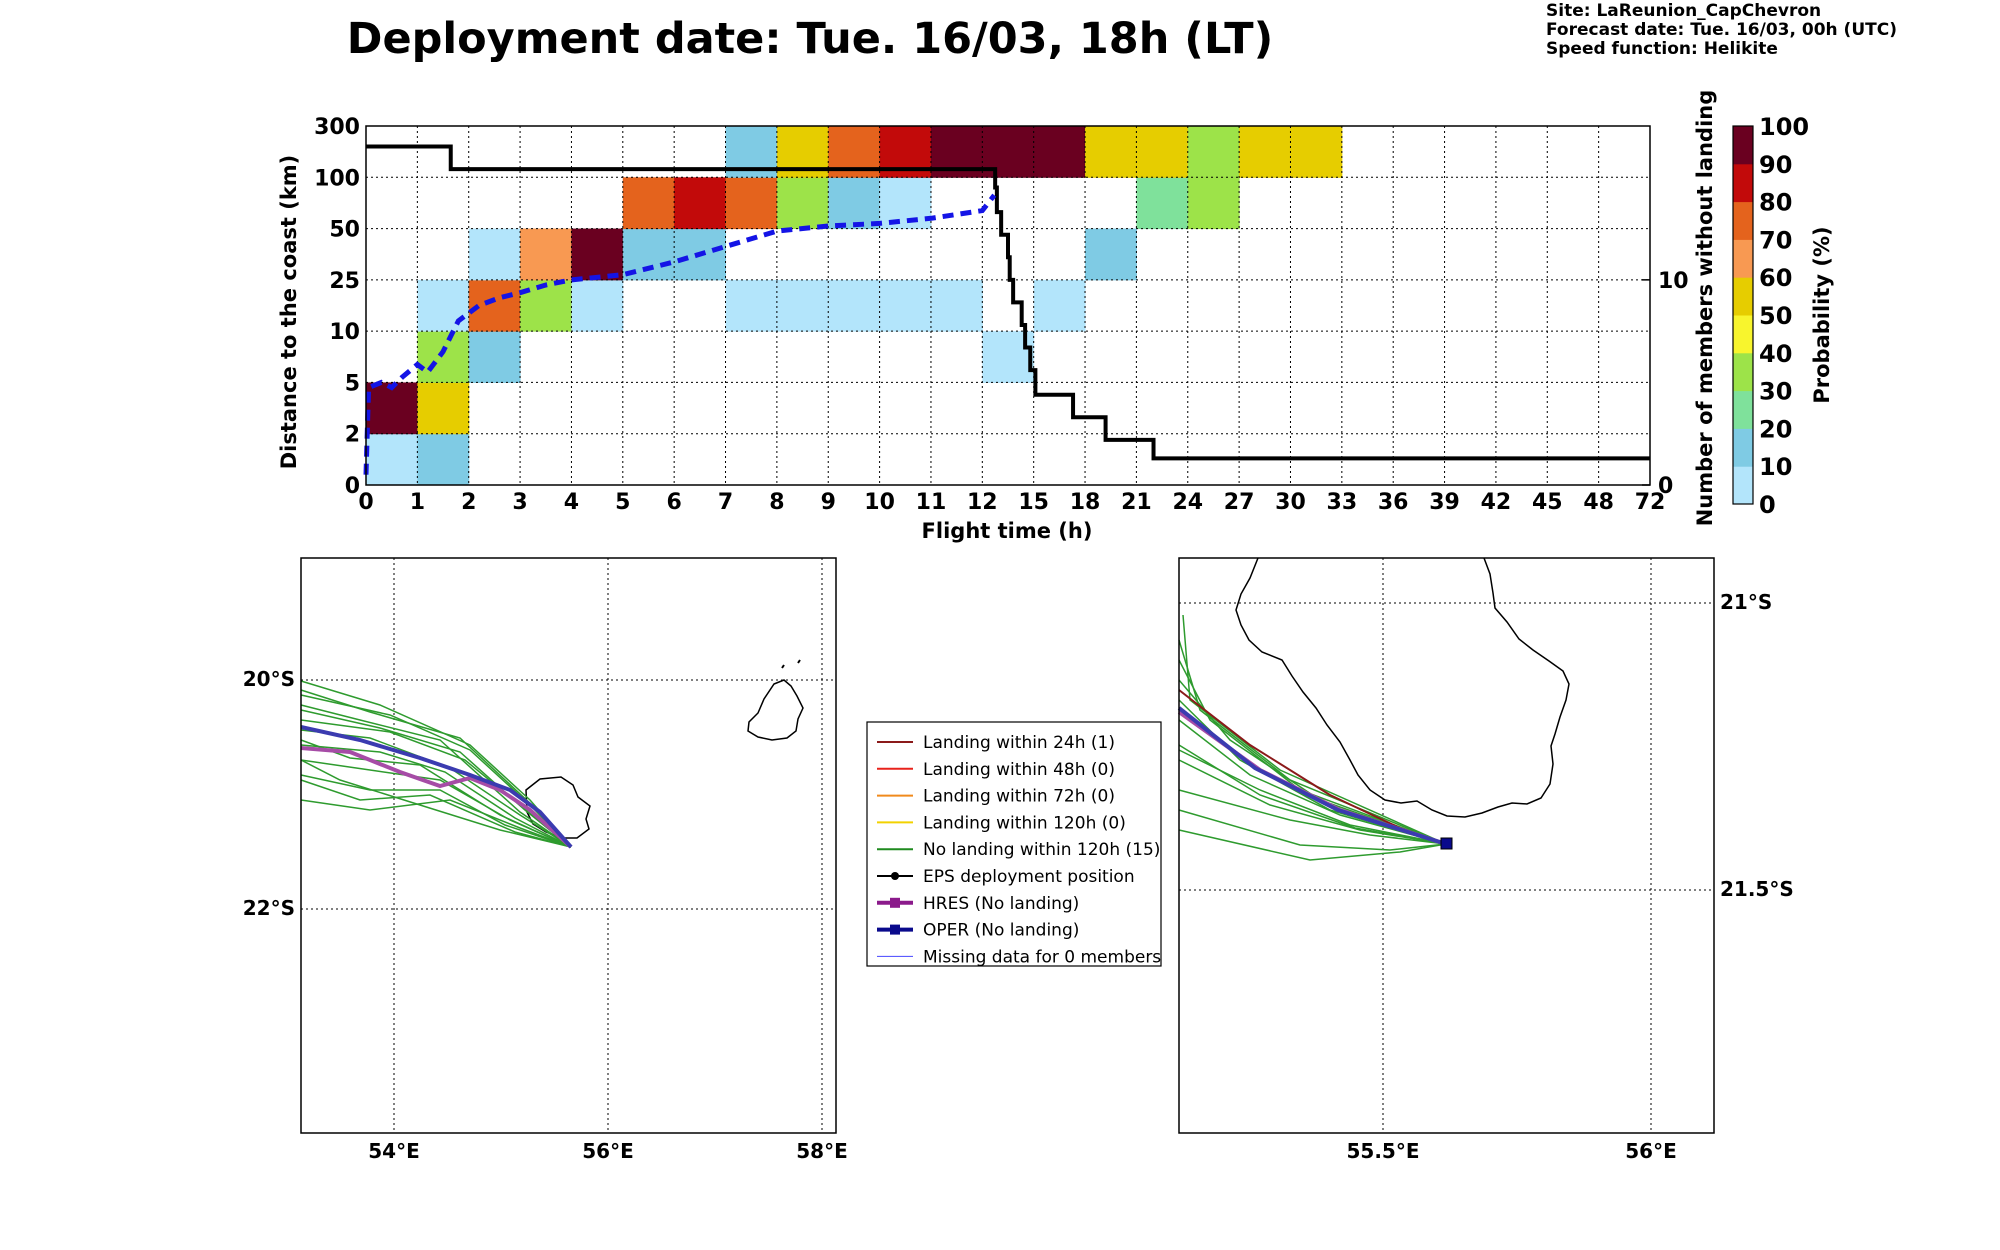 This screenshot has width=2000, height=1250. I want to click on x-tick-label: 11, so click(931, 502).